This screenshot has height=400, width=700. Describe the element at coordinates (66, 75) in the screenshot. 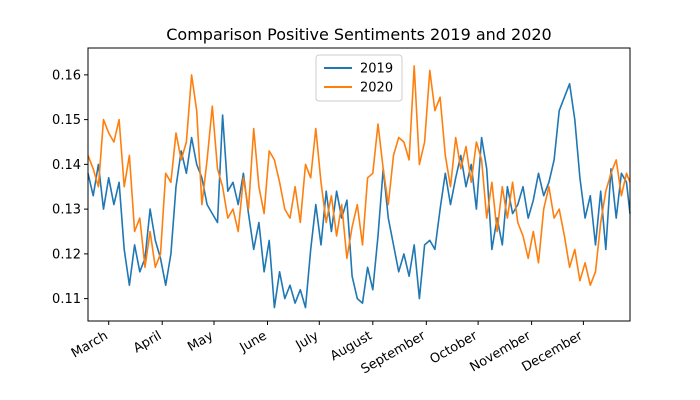

I see `y-tick-label: 0.16` at that location.